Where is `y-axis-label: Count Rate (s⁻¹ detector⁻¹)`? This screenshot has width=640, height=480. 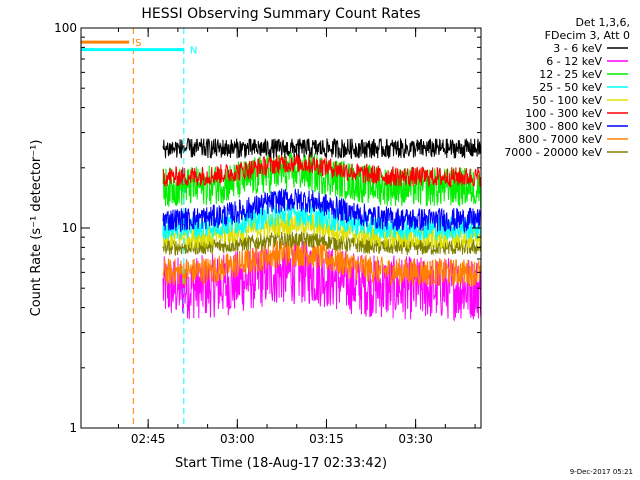 y-axis-label: Count Rate (s⁻¹ detector⁻¹) is located at coordinates (36, 228).